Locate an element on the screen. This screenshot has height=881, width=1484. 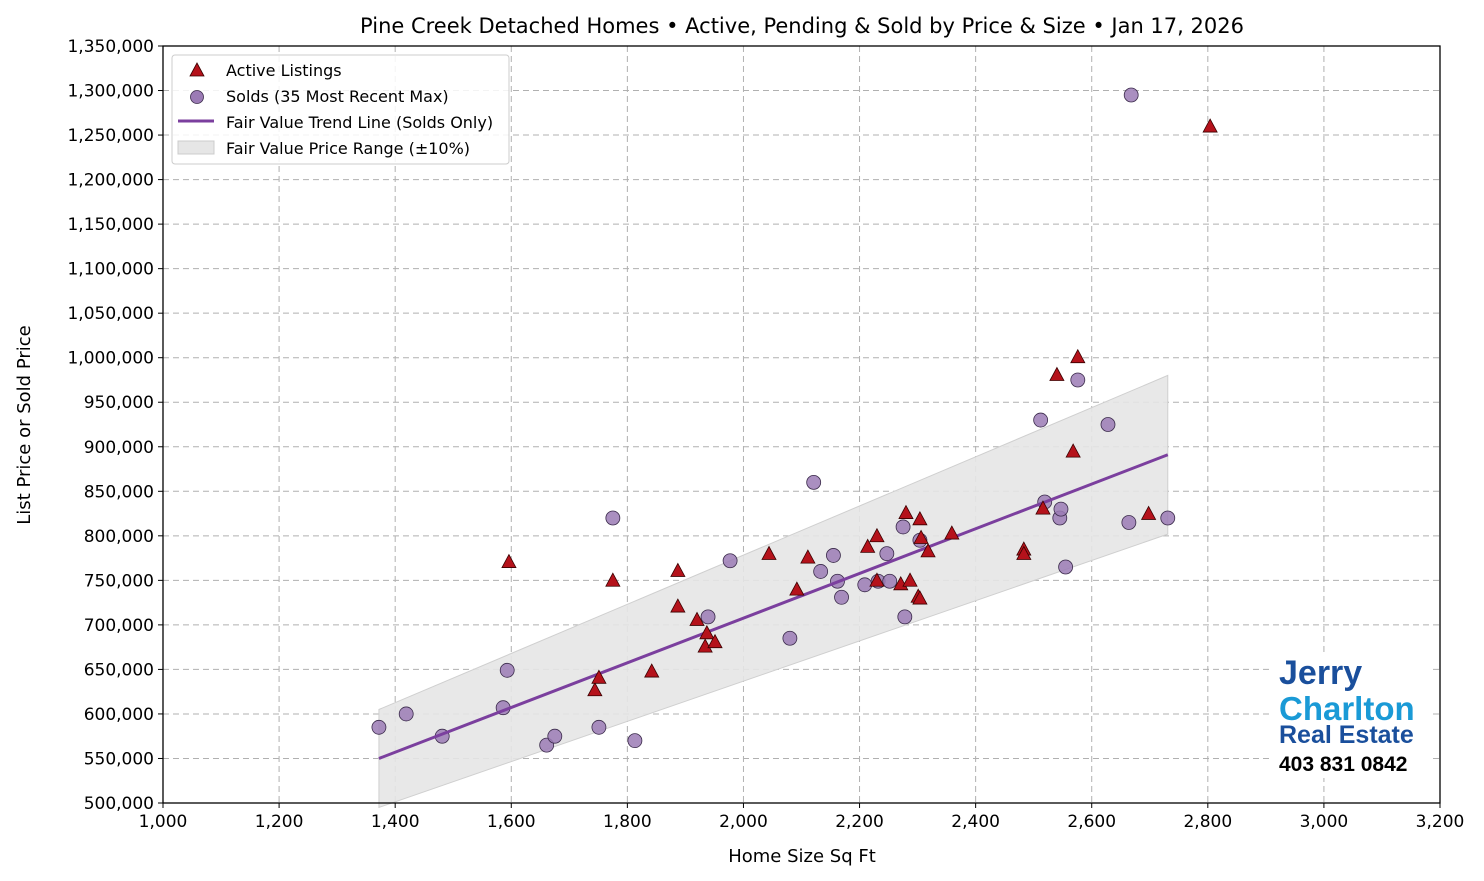
legend-active: Active Listings is located at coordinates (284, 70).